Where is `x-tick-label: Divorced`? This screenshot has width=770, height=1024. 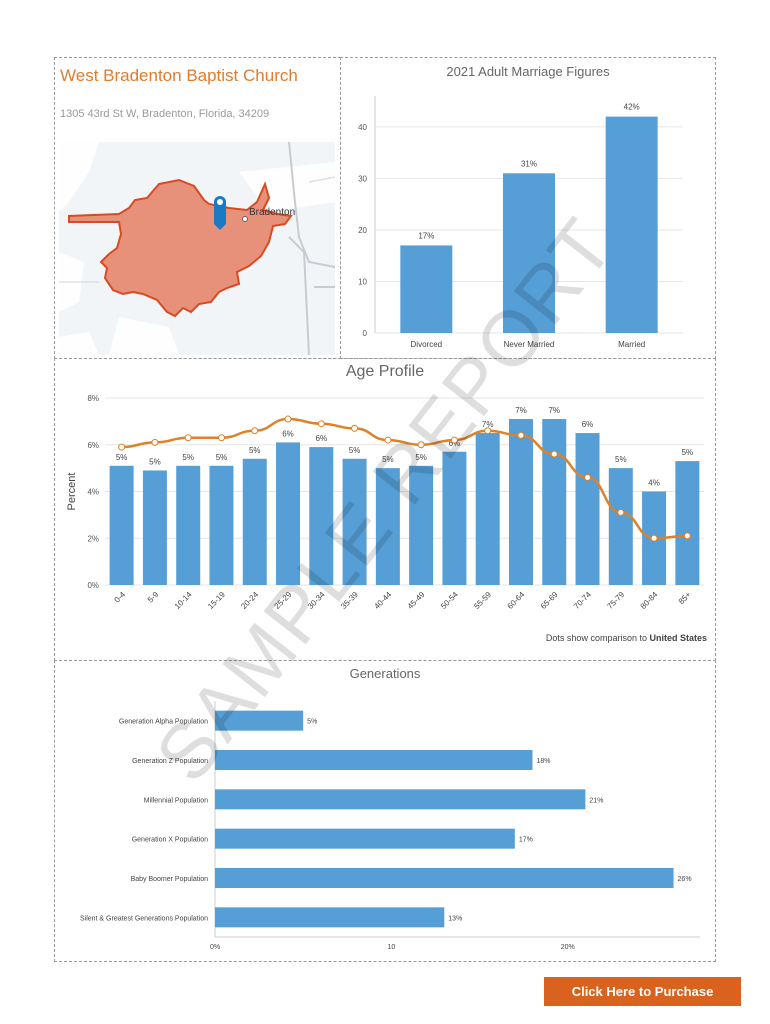
x-tick-label: Divorced is located at coordinates (427, 344).